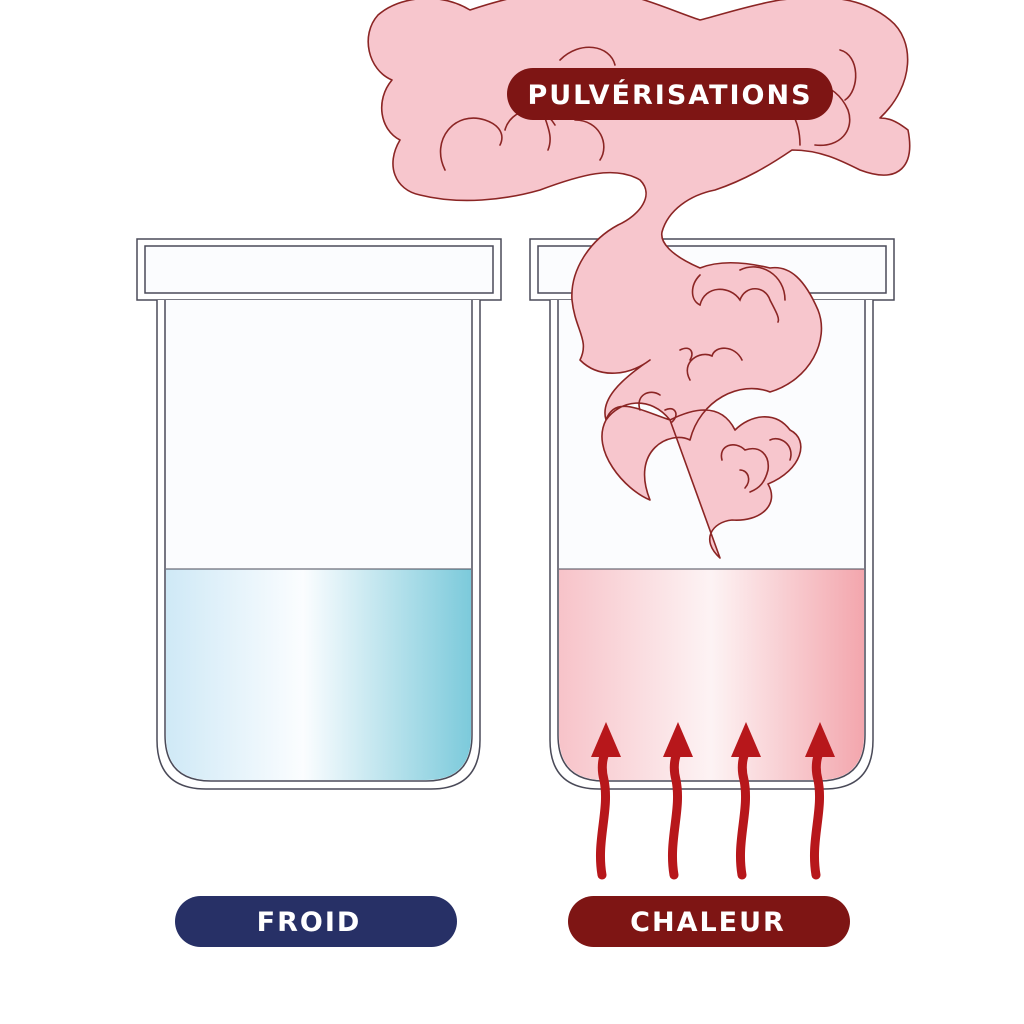 This screenshot has width=1024, height=1024. I want to click on heat-arrows, so click(713, 801).